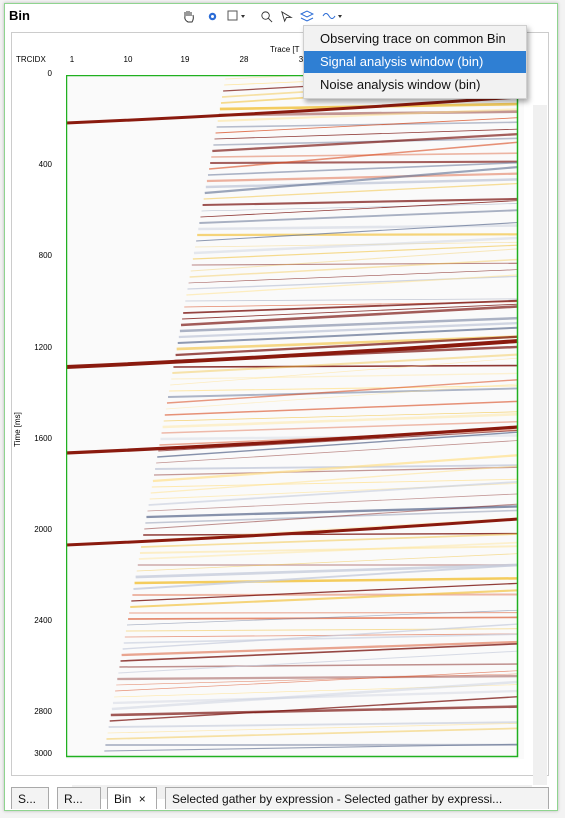 The image size is (565, 818). What do you see at coordinates (72, 59) in the screenshot?
I see `x-tick-label: 1` at bounding box center [72, 59].